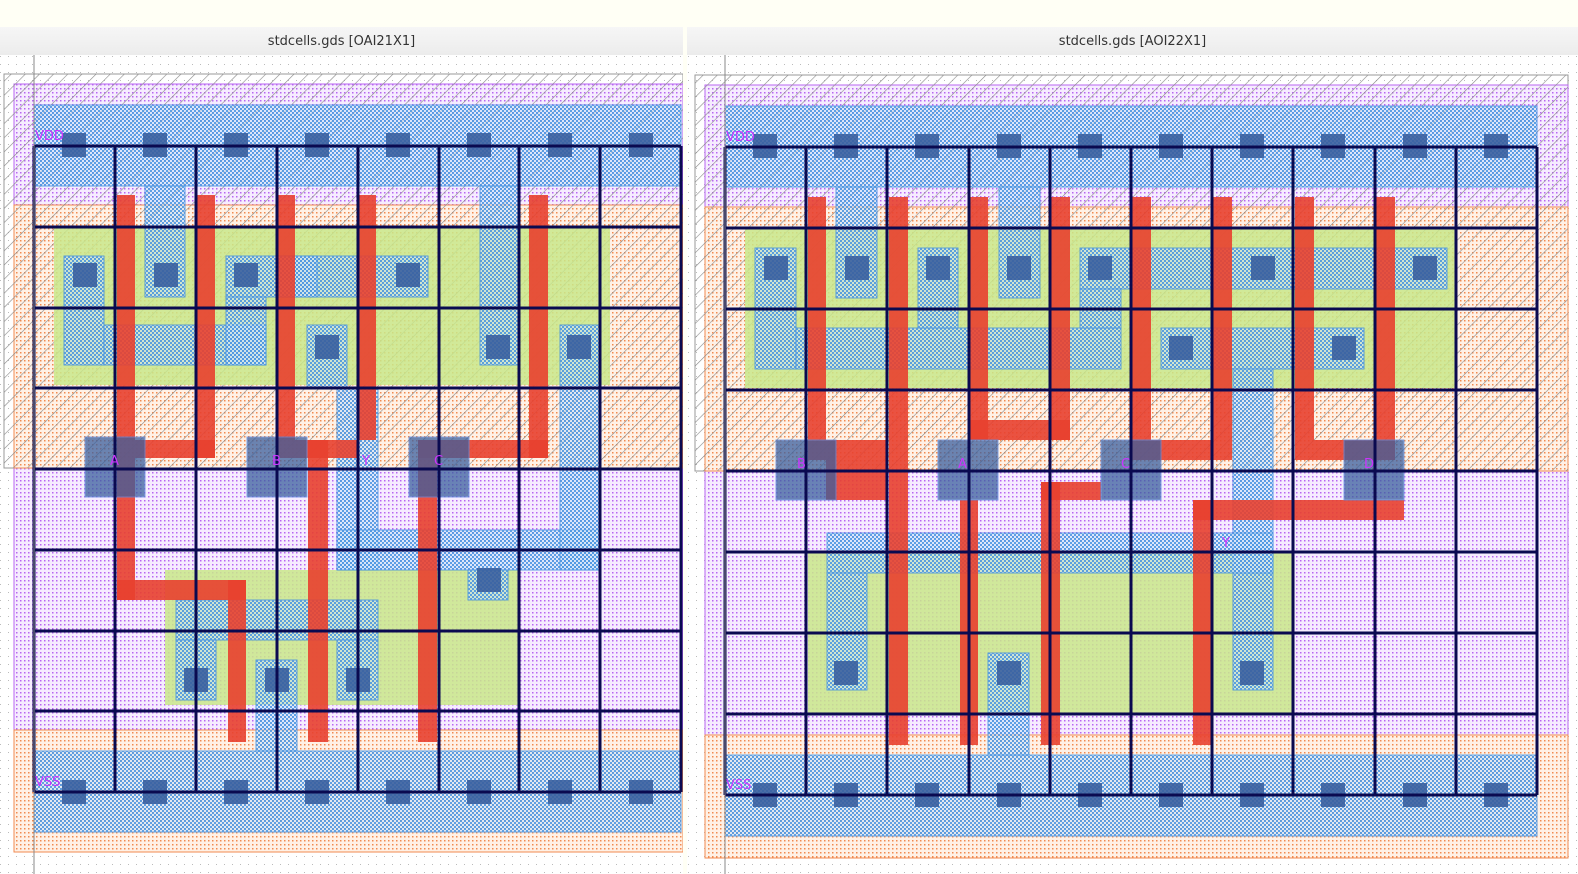  What do you see at coordinates (789, 13) in the screenshot?
I see `top-toolbar-area` at bounding box center [789, 13].